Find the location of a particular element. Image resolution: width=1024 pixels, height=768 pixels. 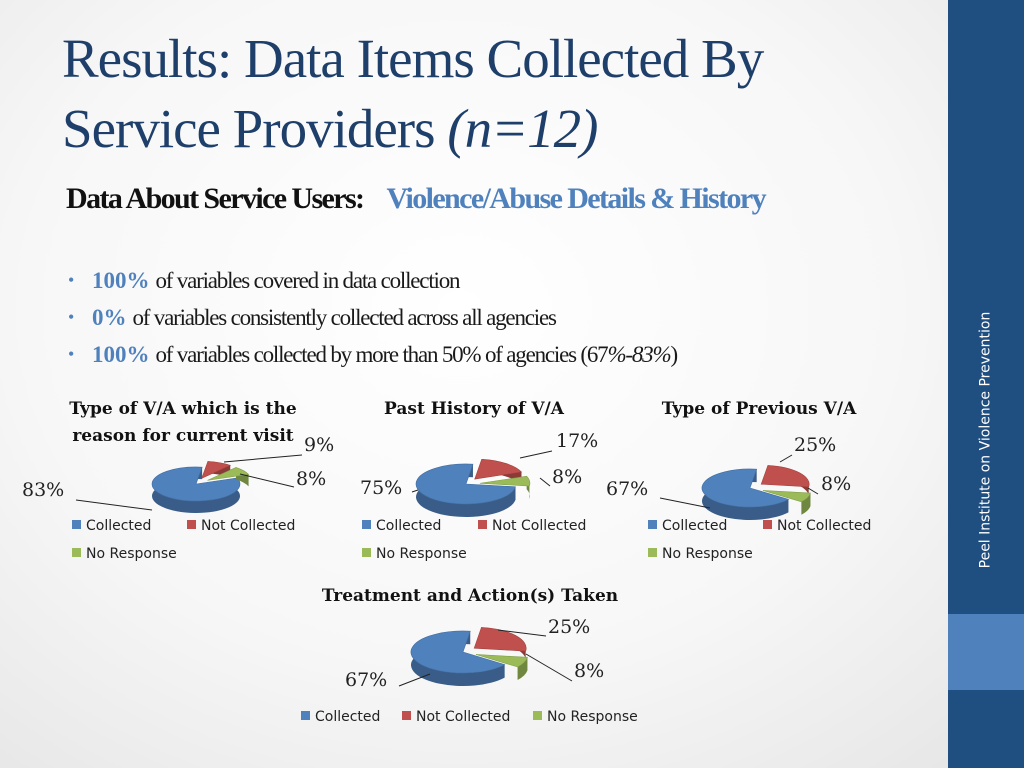

data-label-not-collected: 9% is located at coordinates (319, 445).